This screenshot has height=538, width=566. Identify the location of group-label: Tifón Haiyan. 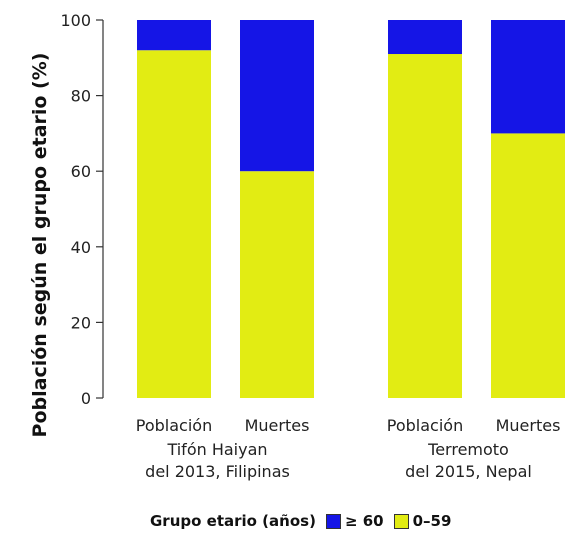
(216, 449).